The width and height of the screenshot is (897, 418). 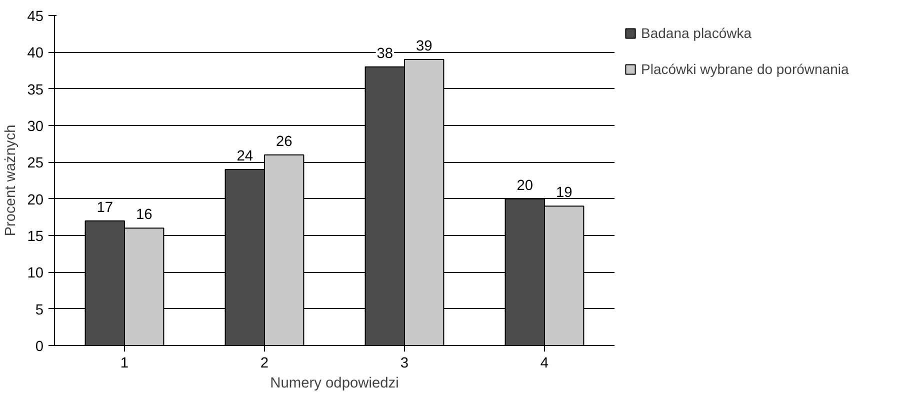 I want to click on y-tick-label: 15, so click(x=35, y=237).